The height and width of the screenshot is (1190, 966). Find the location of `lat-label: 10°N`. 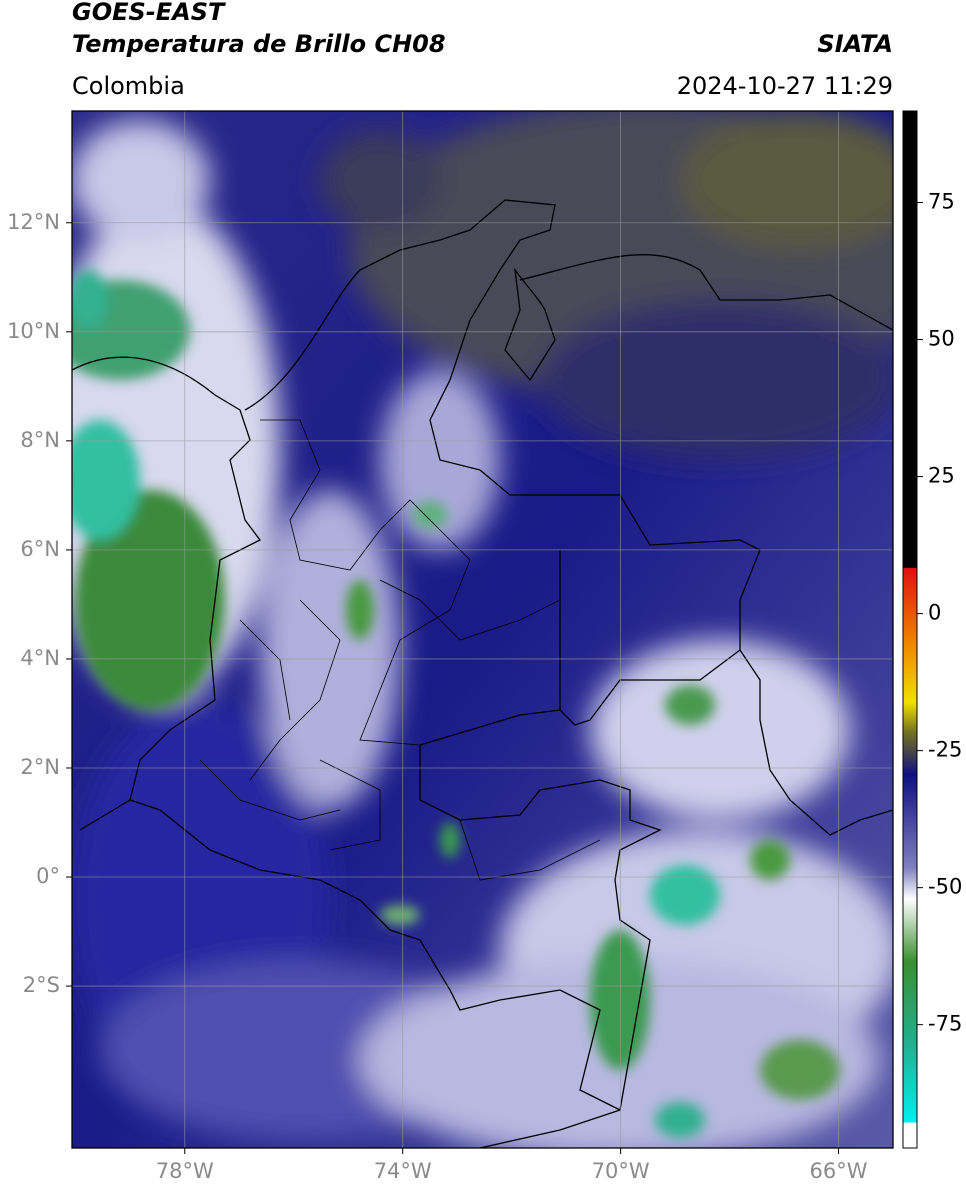

lat-label: 10°N is located at coordinates (33, 331).